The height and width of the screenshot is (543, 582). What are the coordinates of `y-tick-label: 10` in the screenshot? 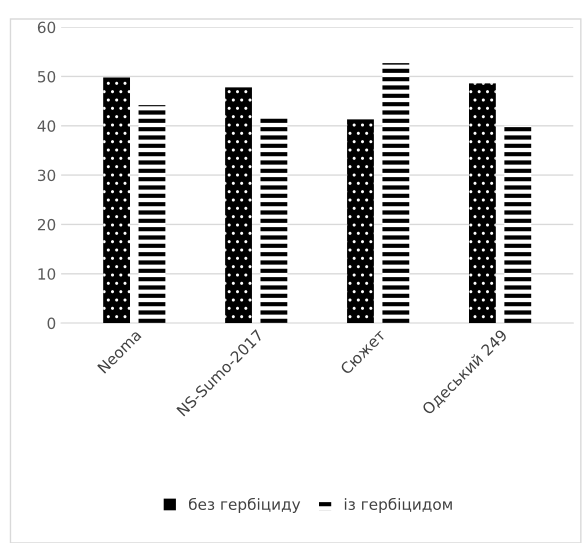 It's located at (47, 274).